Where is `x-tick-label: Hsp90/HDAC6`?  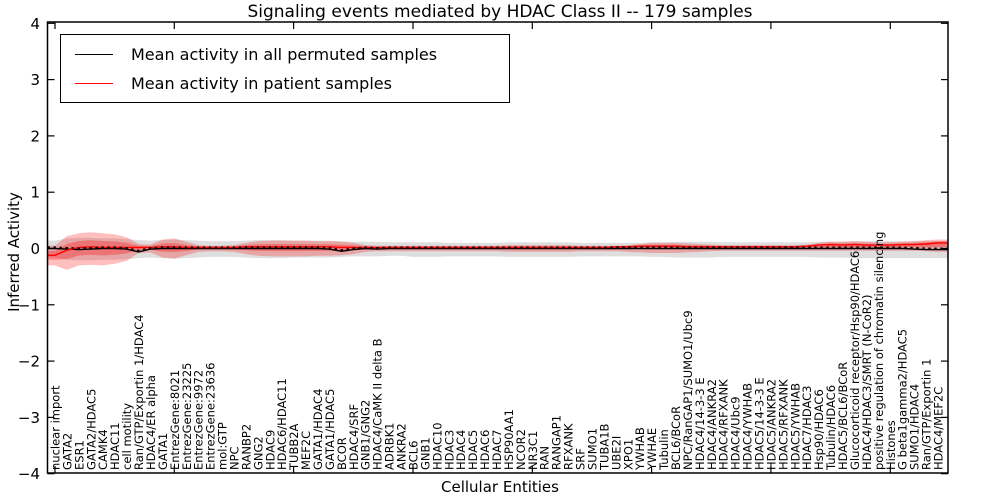
x-tick-label: Hsp90/HDAC6 is located at coordinates (819, 429).